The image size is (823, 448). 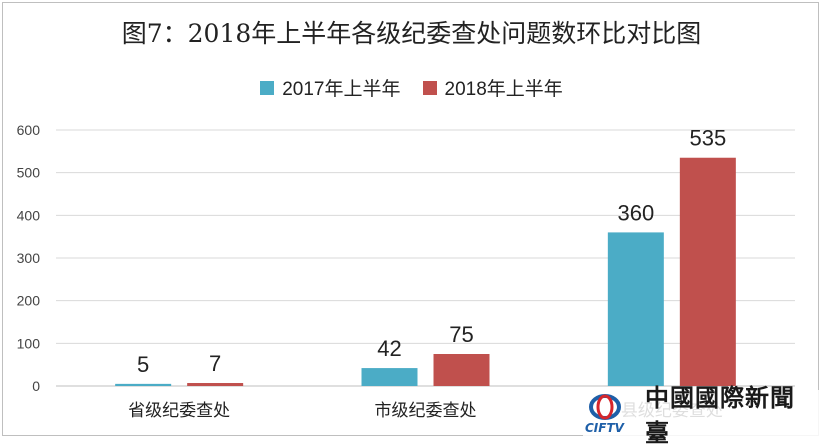 What do you see at coordinates (29, 130) in the screenshot?
I see `y-tick-label-600: 600` at bounding box center [29, 130].